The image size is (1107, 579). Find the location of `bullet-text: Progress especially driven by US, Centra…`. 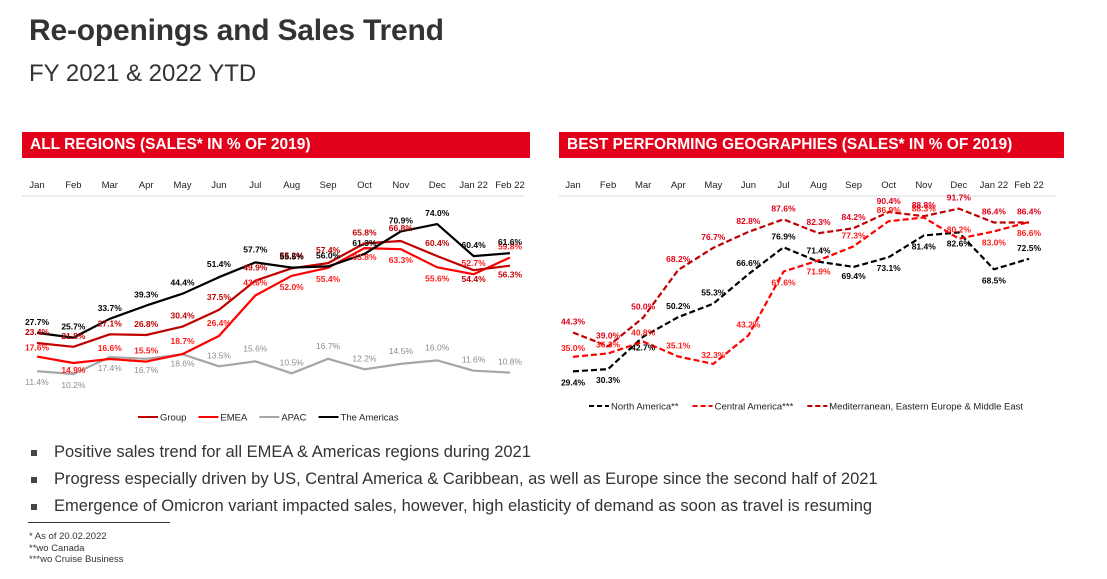

bullet-text: Progress especially driven by US, Centra… is located at coordinates (466, 479).